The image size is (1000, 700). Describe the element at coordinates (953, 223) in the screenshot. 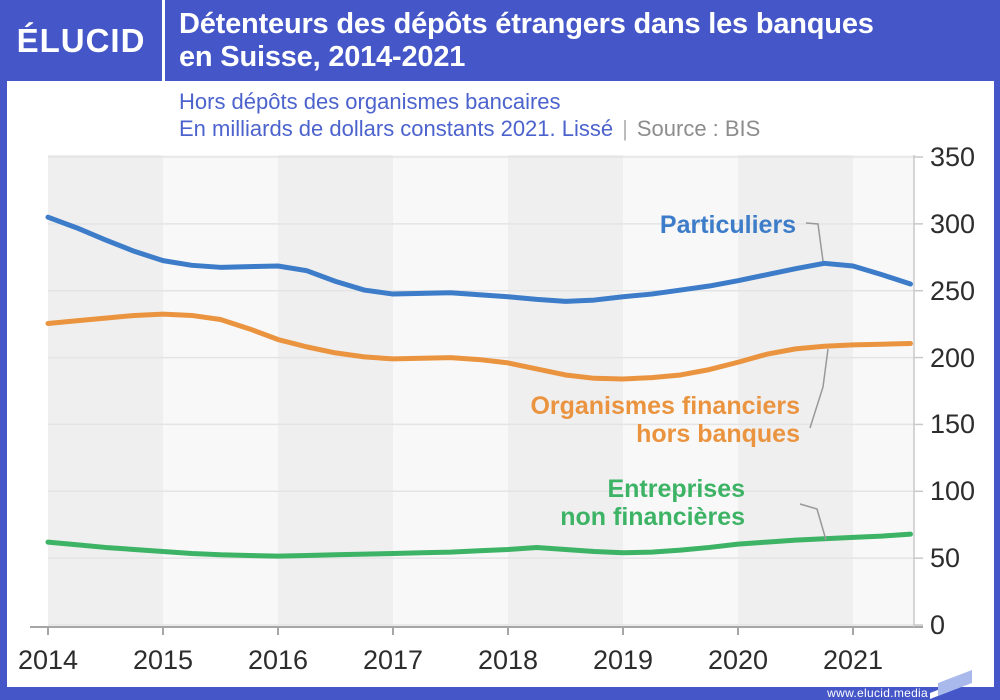

I see `y-tick-label-300: 300` at that location.